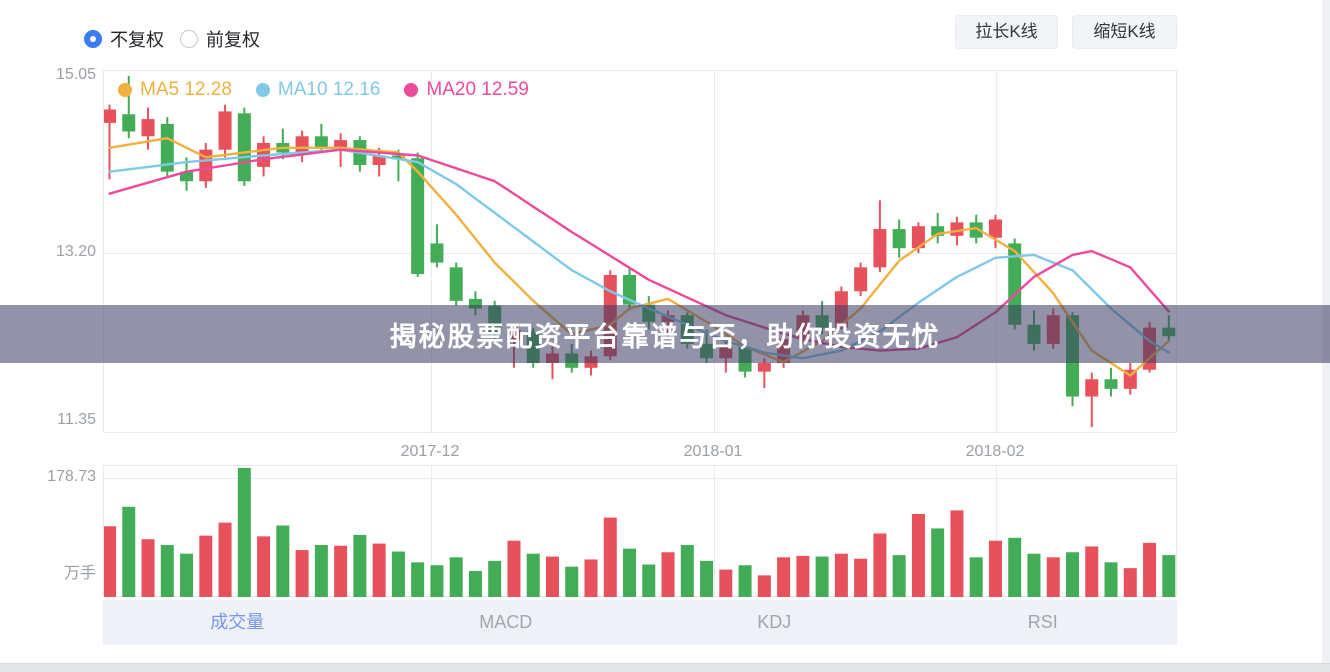 The width and height of the screenshot is (1330, 672). I want to click on ma10-dot-icon, so click(262, 90).